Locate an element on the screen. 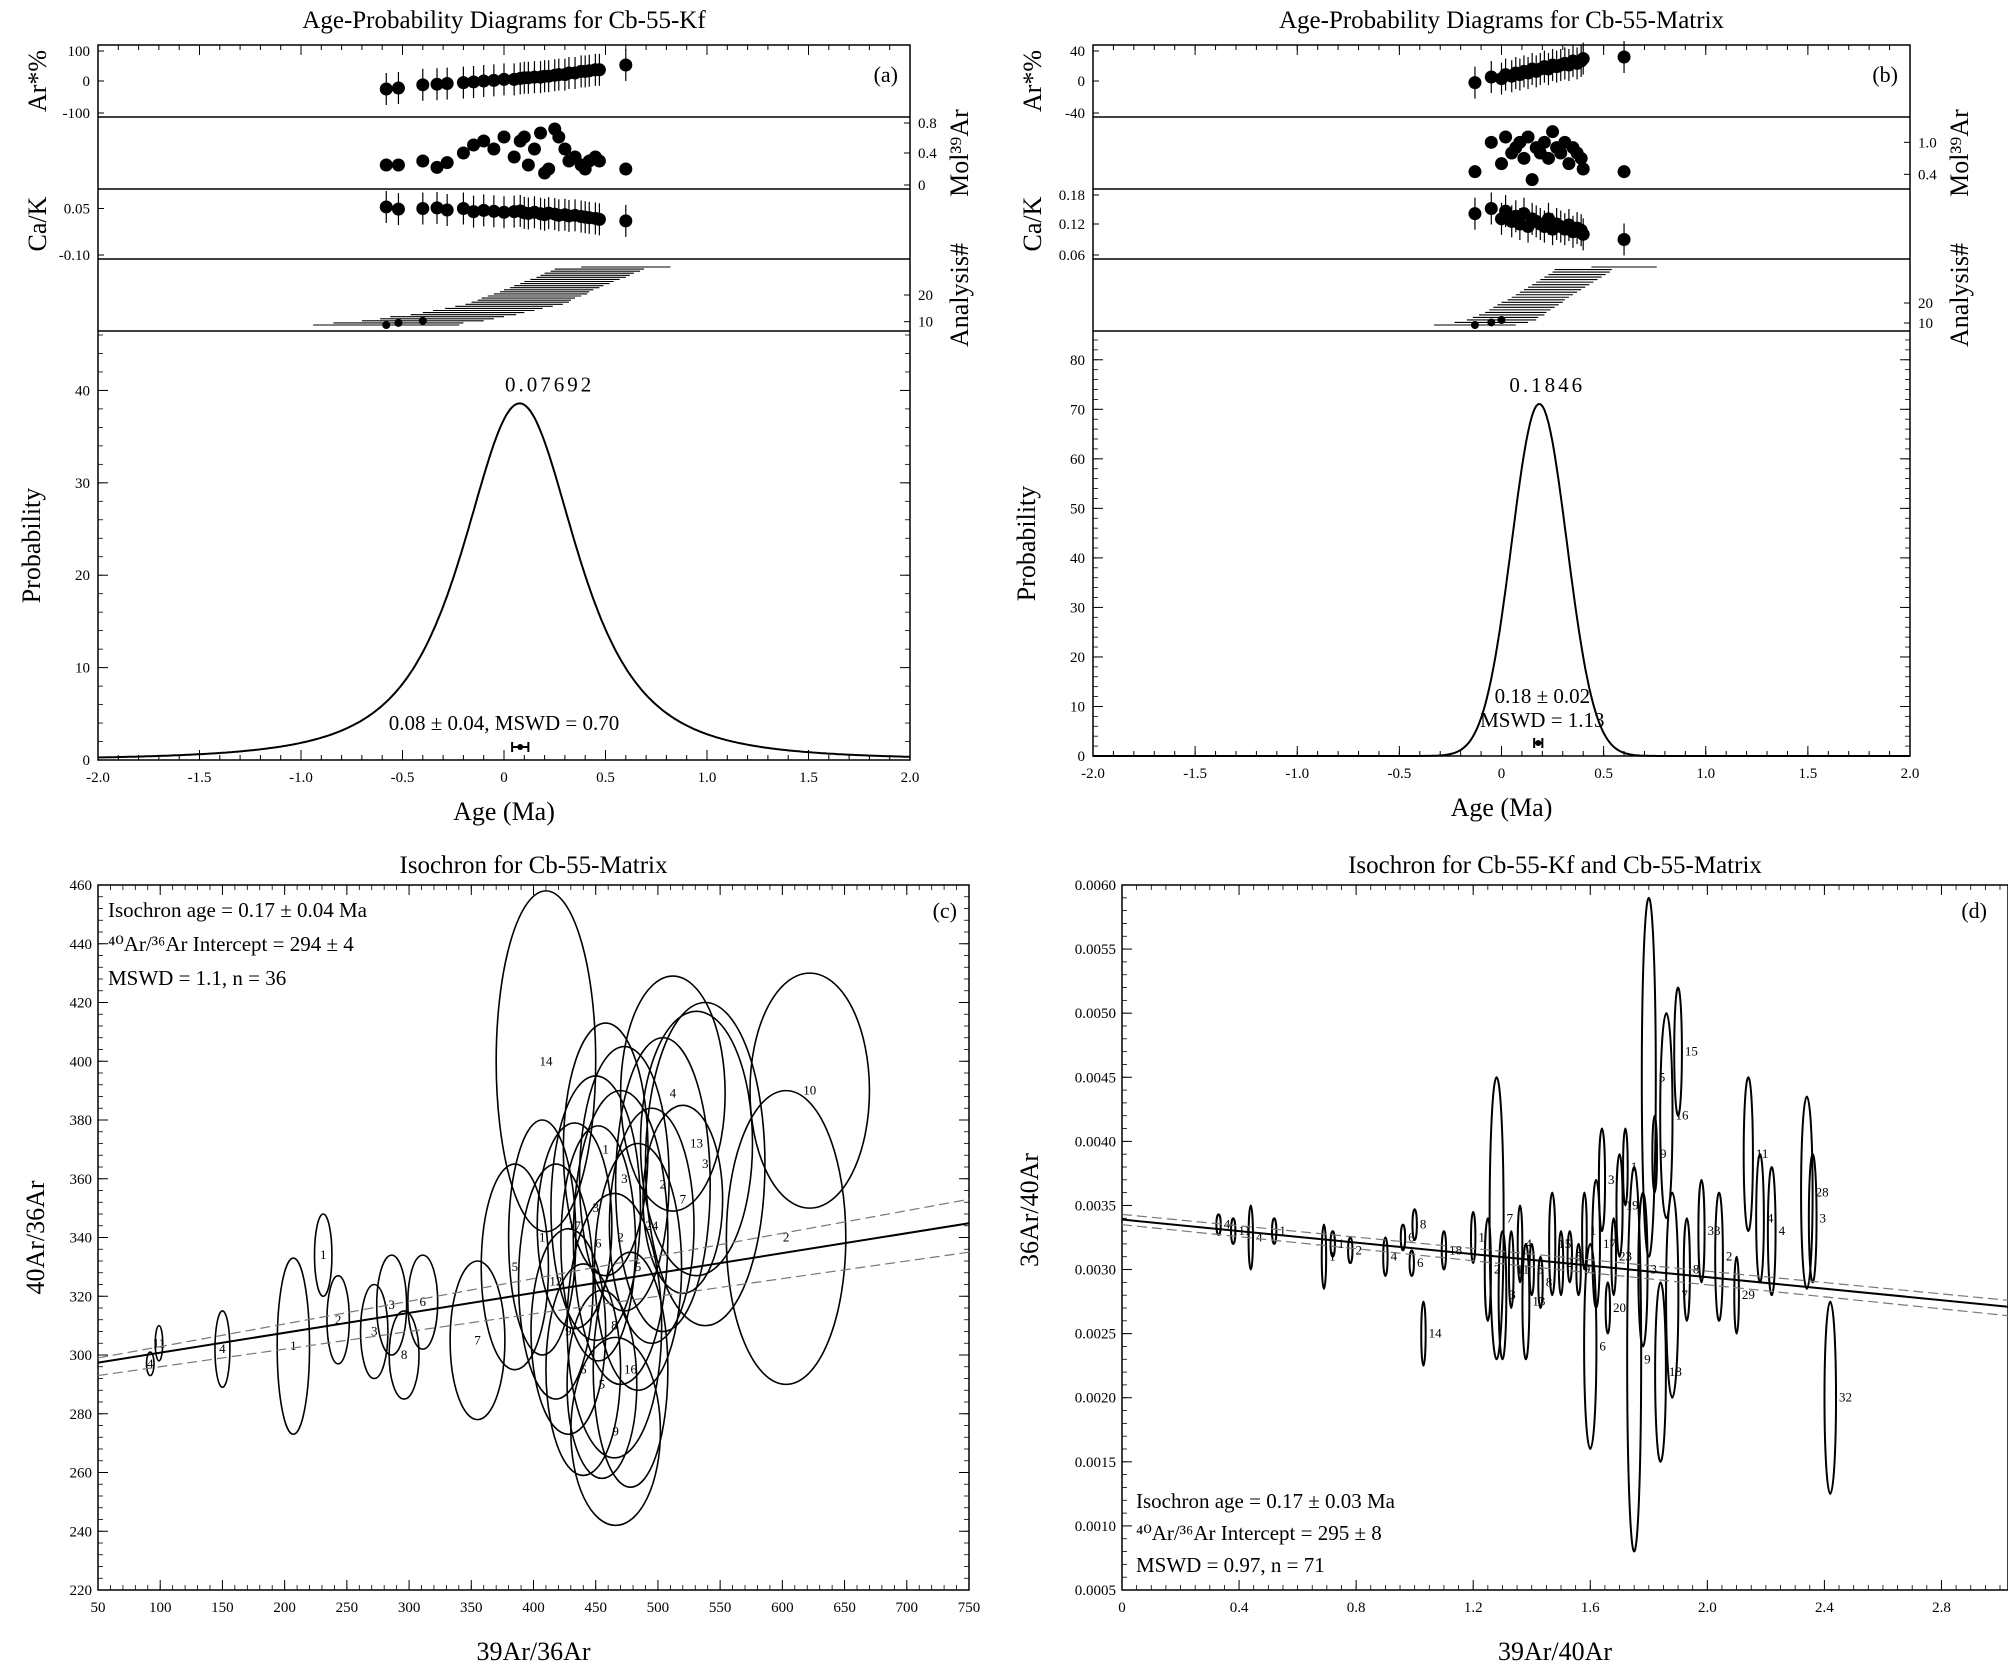 This screenshot has width=2008, height=1677. strip-label-arstar: Ar*% is located at coordinates (1032, 81).